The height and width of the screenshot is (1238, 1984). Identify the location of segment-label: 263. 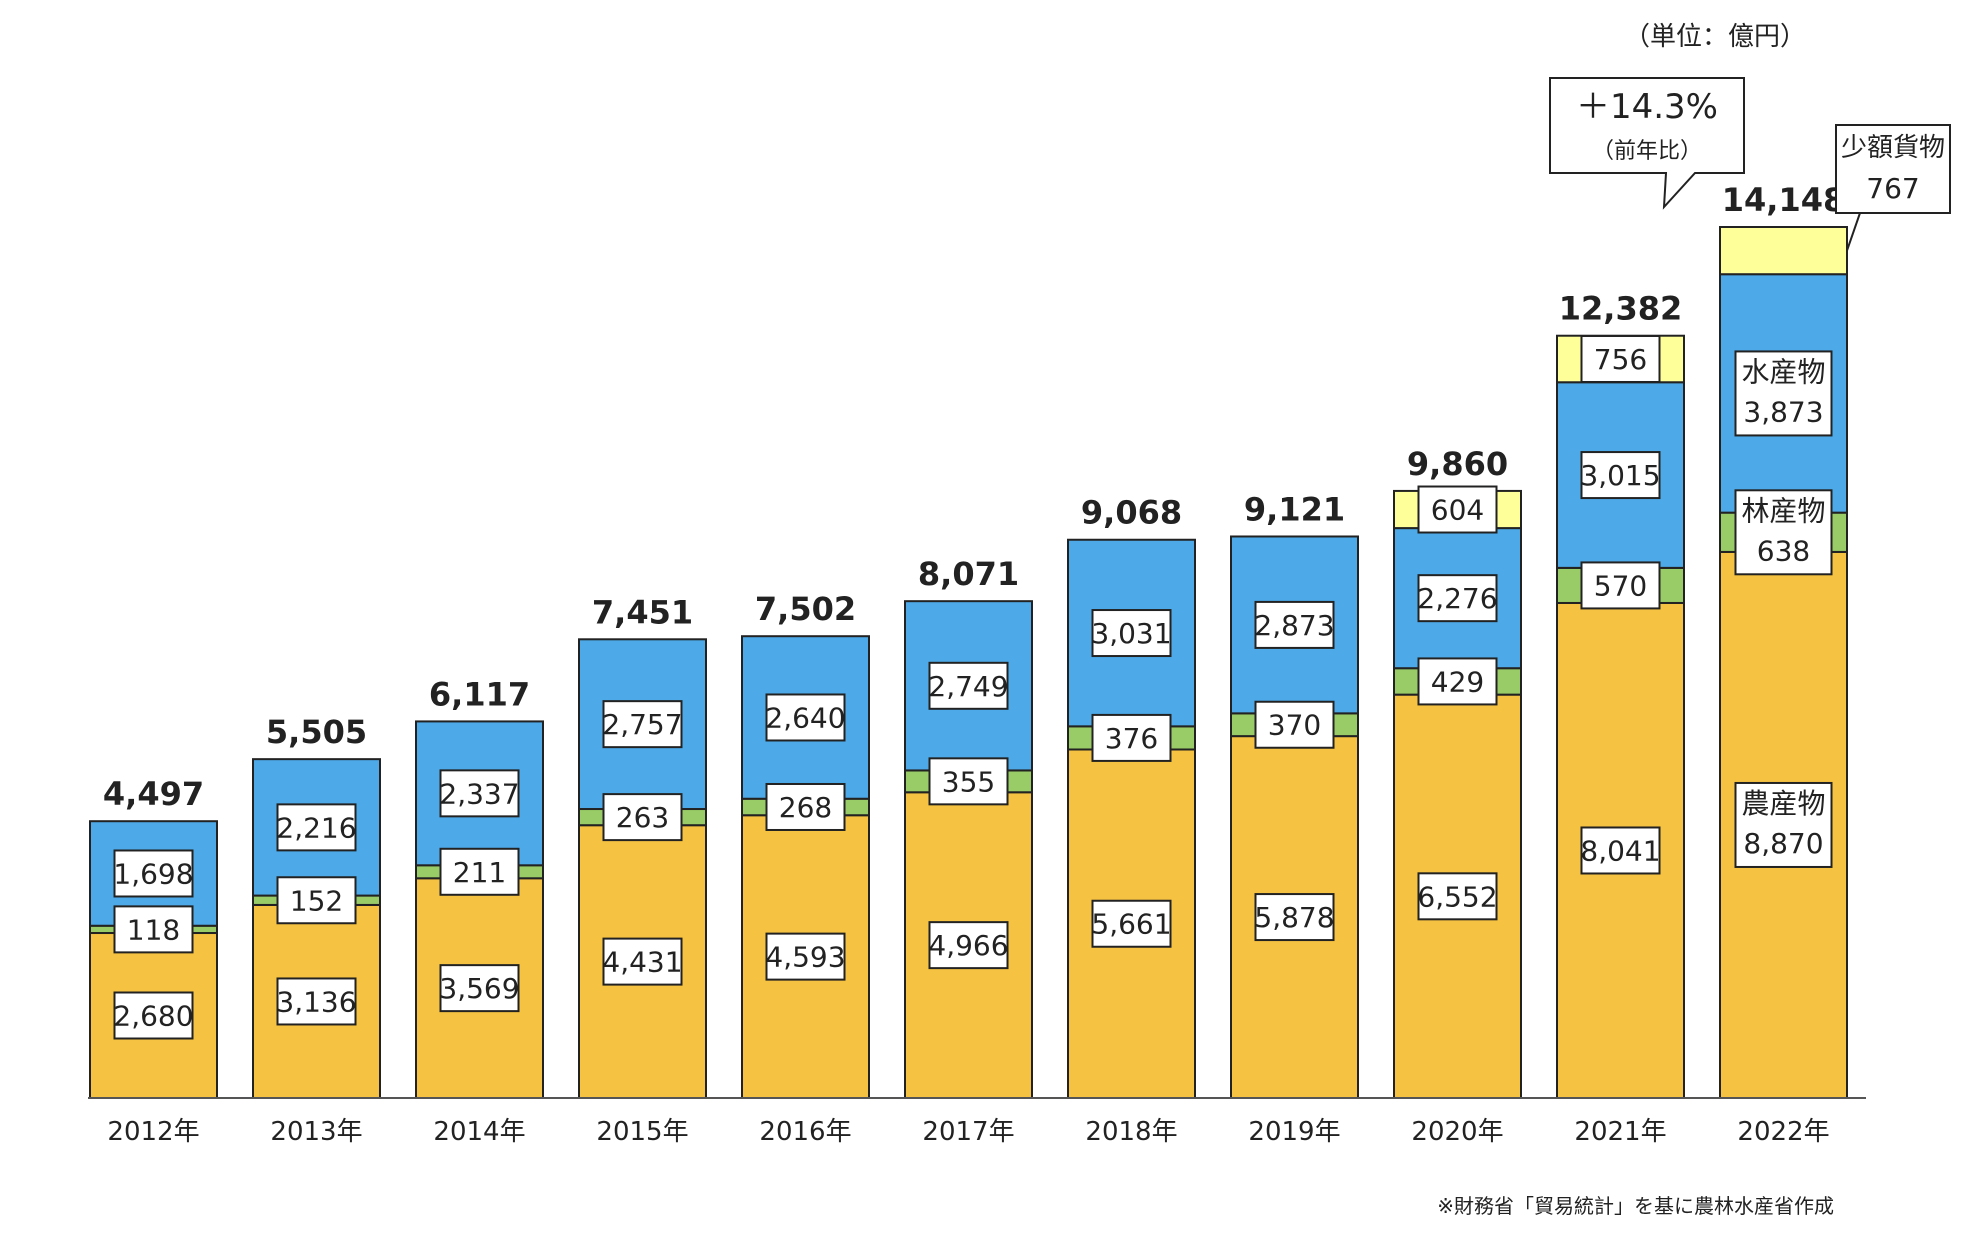
(642, 817).